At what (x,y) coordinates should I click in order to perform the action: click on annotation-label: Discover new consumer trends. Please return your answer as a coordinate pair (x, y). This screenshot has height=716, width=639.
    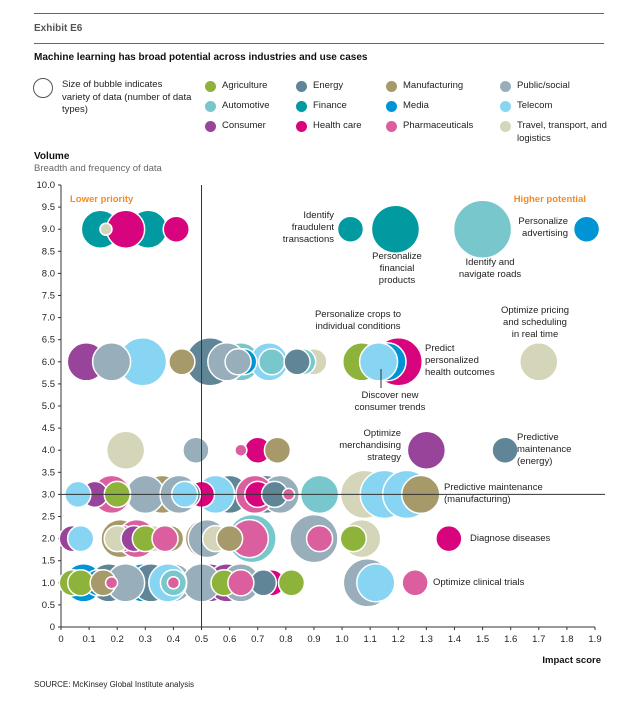
    Looking at the image, I should click on (390, 401).